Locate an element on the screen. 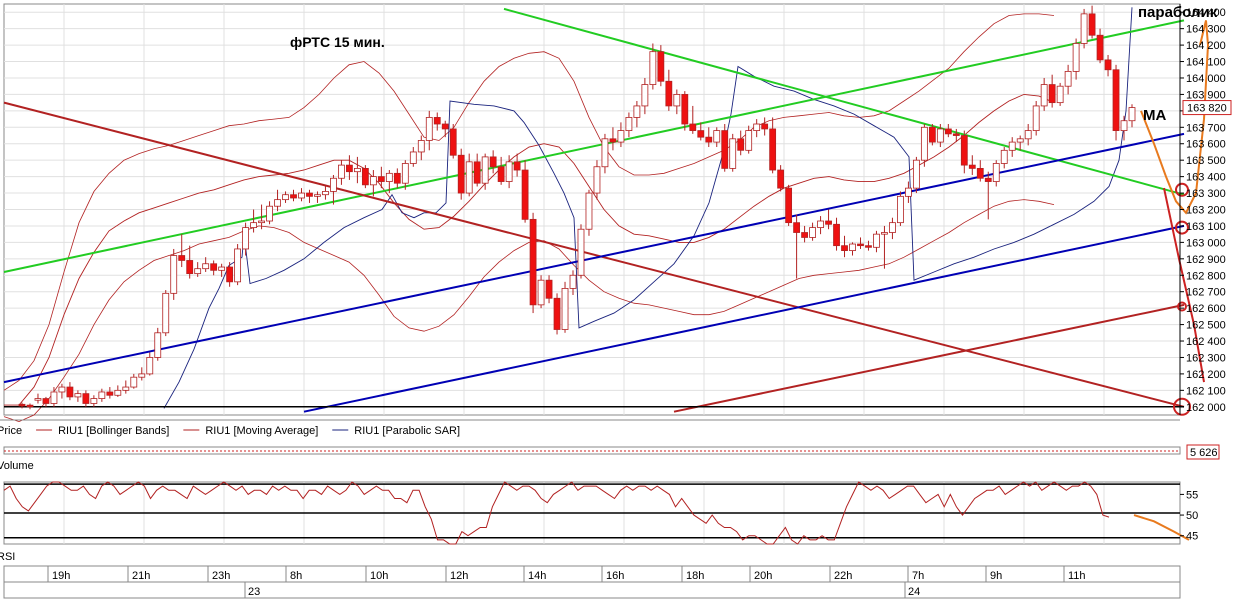 This screenshot has width=1238, height=601. hour-label: 16h is located at coordinates (615, 576).